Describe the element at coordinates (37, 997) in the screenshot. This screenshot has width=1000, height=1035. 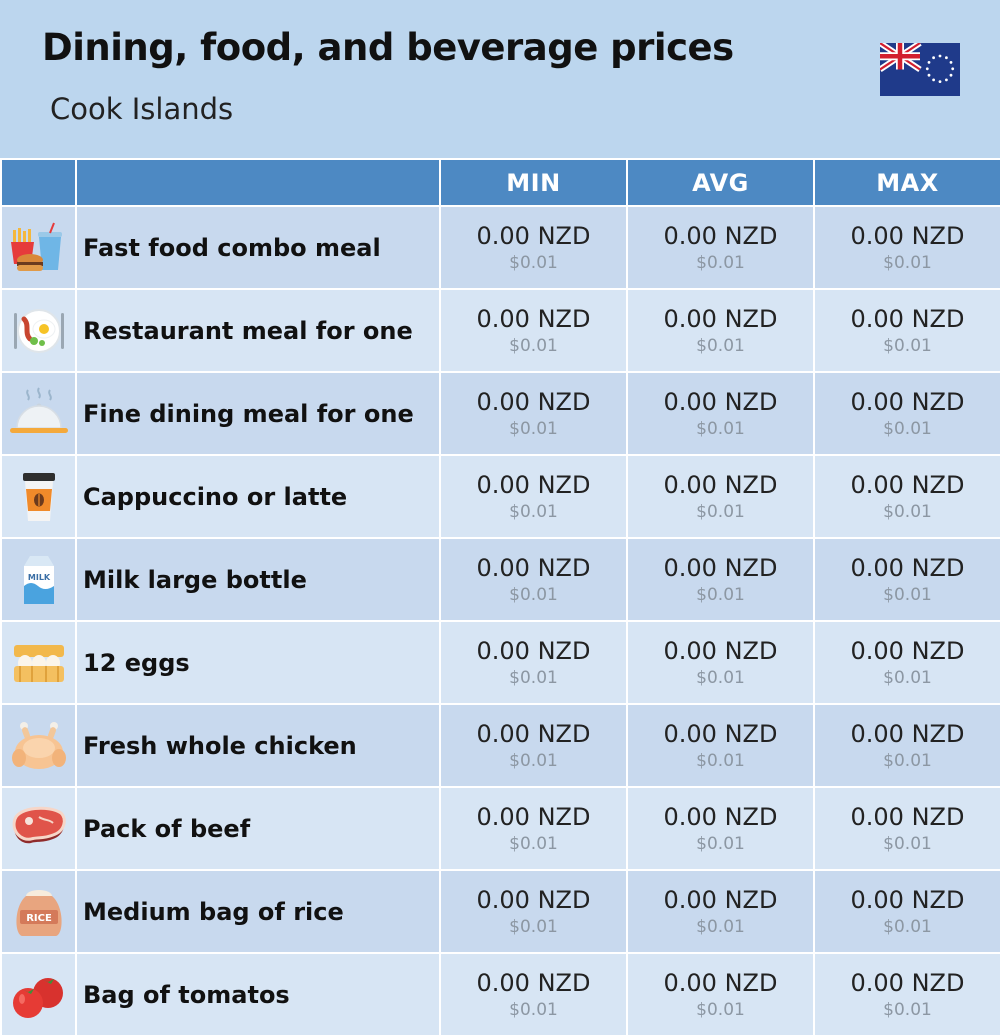
I see `tomatoes-icon` at that location.